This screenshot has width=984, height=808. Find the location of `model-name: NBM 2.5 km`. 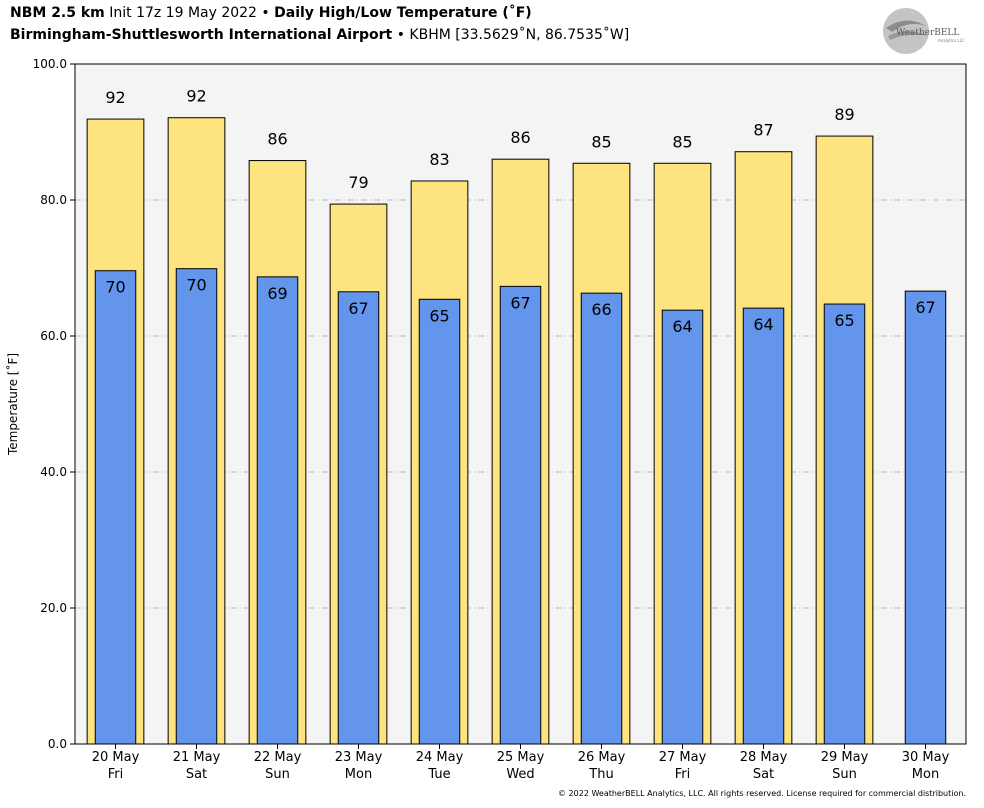

model-name: NBM 2.5 km is located at coordinates (57, 13).